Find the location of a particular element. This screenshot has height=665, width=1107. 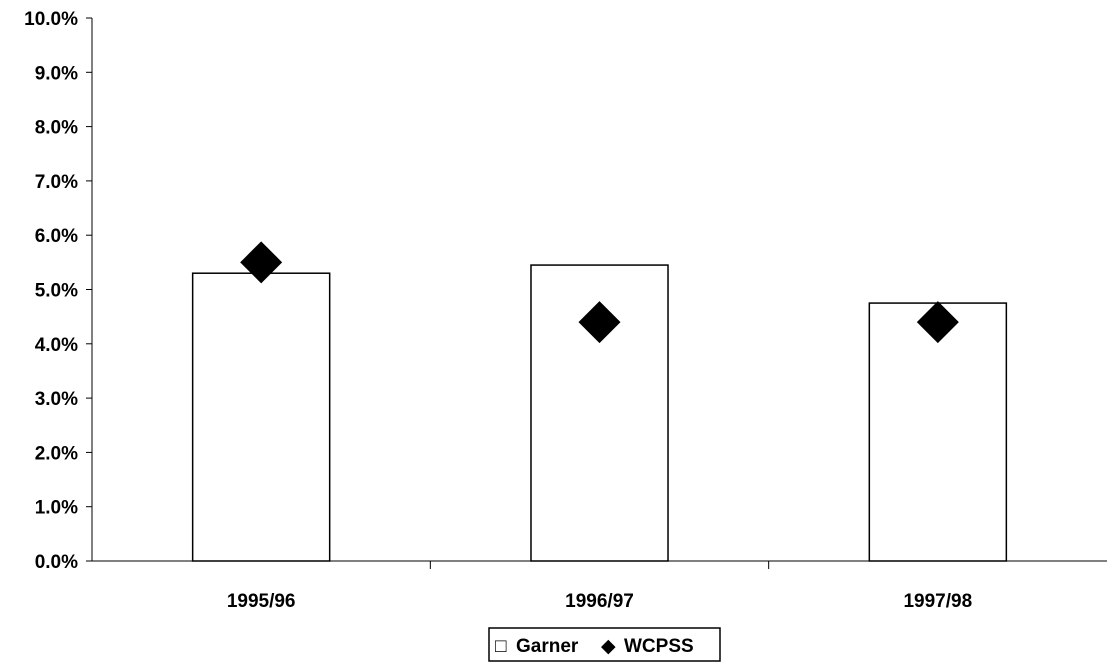

legend-label-wcpss: WCPSS is located at coordinates (659, 646).